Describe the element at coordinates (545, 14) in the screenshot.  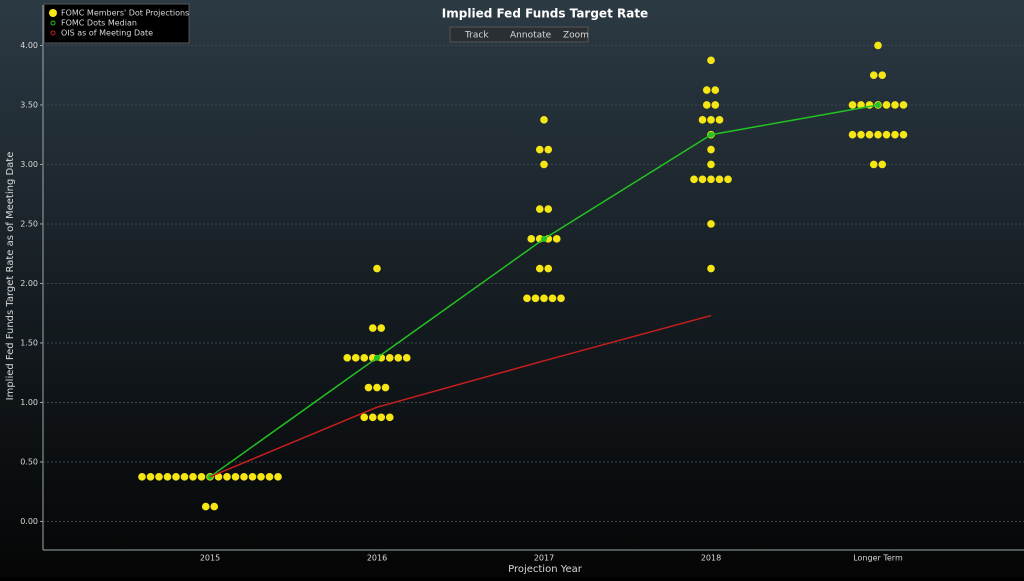
I see `chart-title: Implied Fed Funds Target Rate` at that location.